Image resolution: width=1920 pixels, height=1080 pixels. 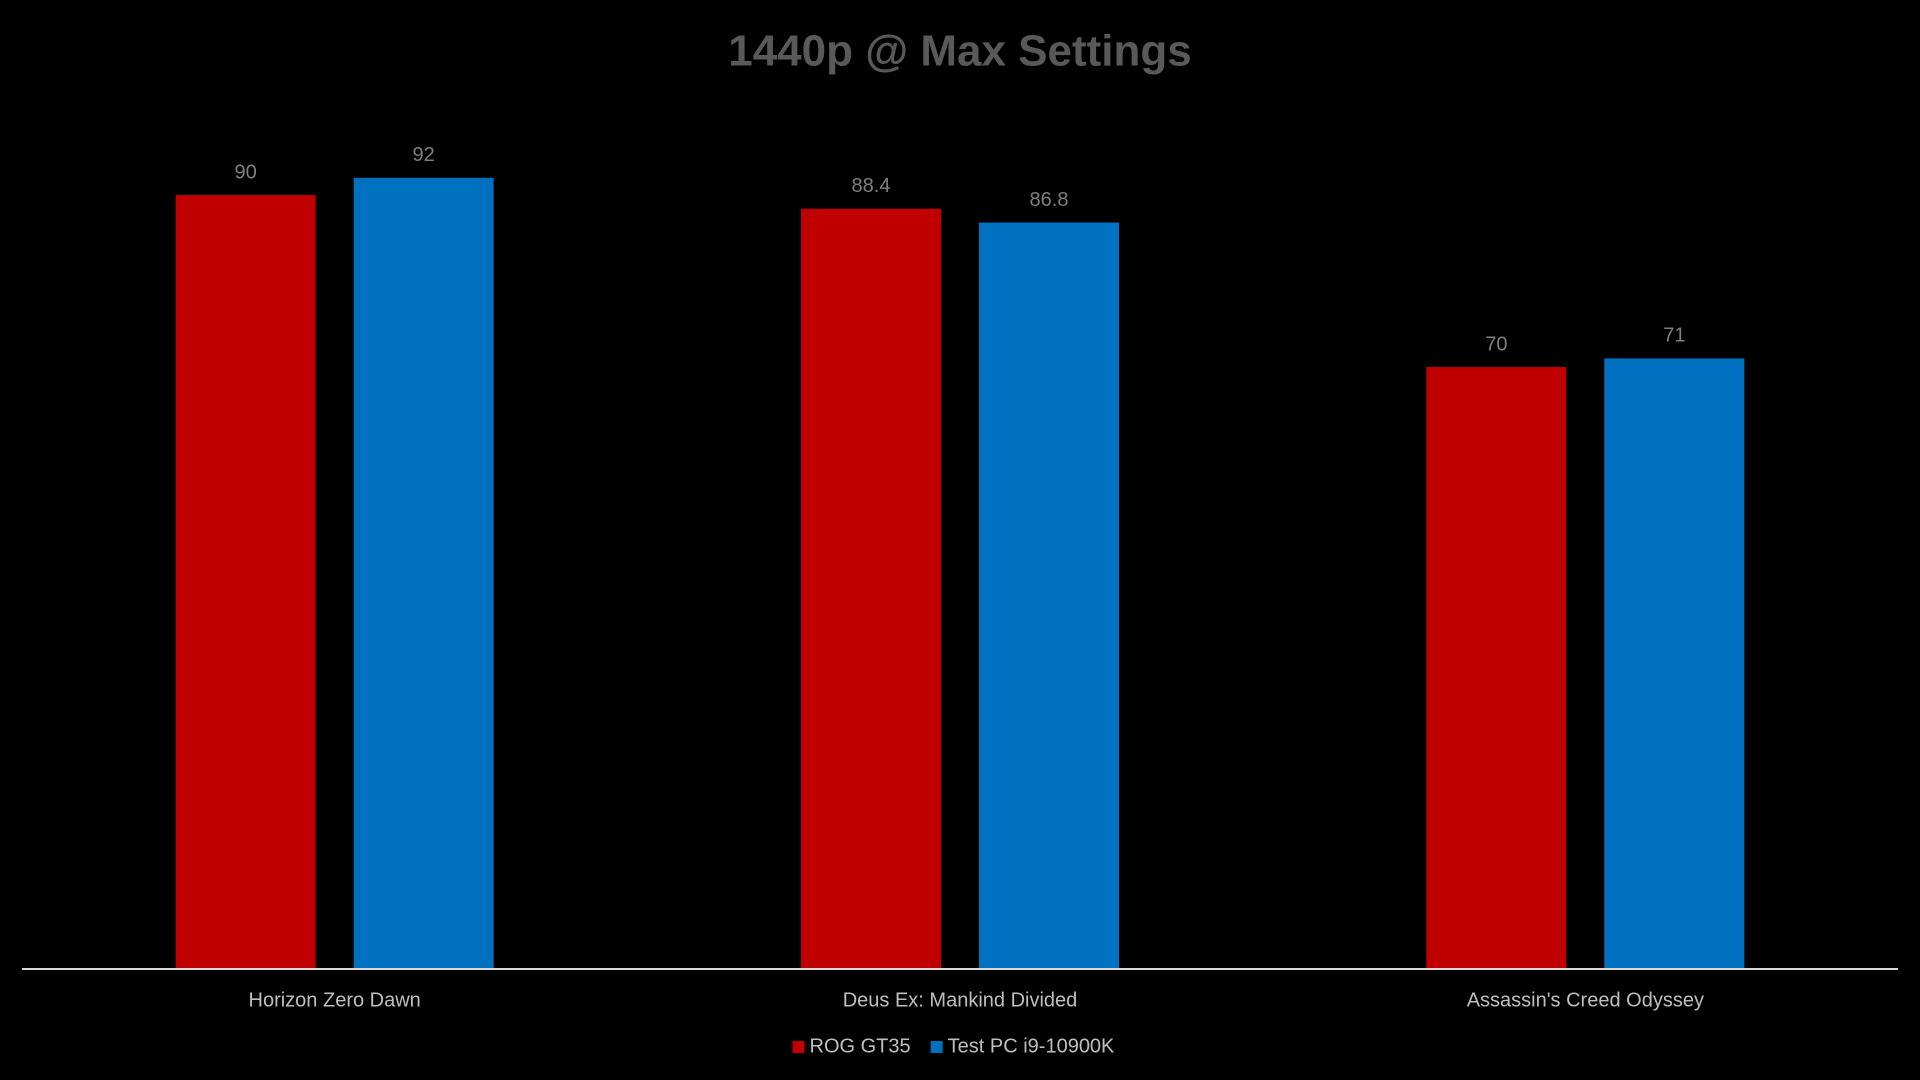 What do you see at coordinates (1496, 344) in the screenshot?
I see `data-label: 70` at bounding box center [1496, 344].